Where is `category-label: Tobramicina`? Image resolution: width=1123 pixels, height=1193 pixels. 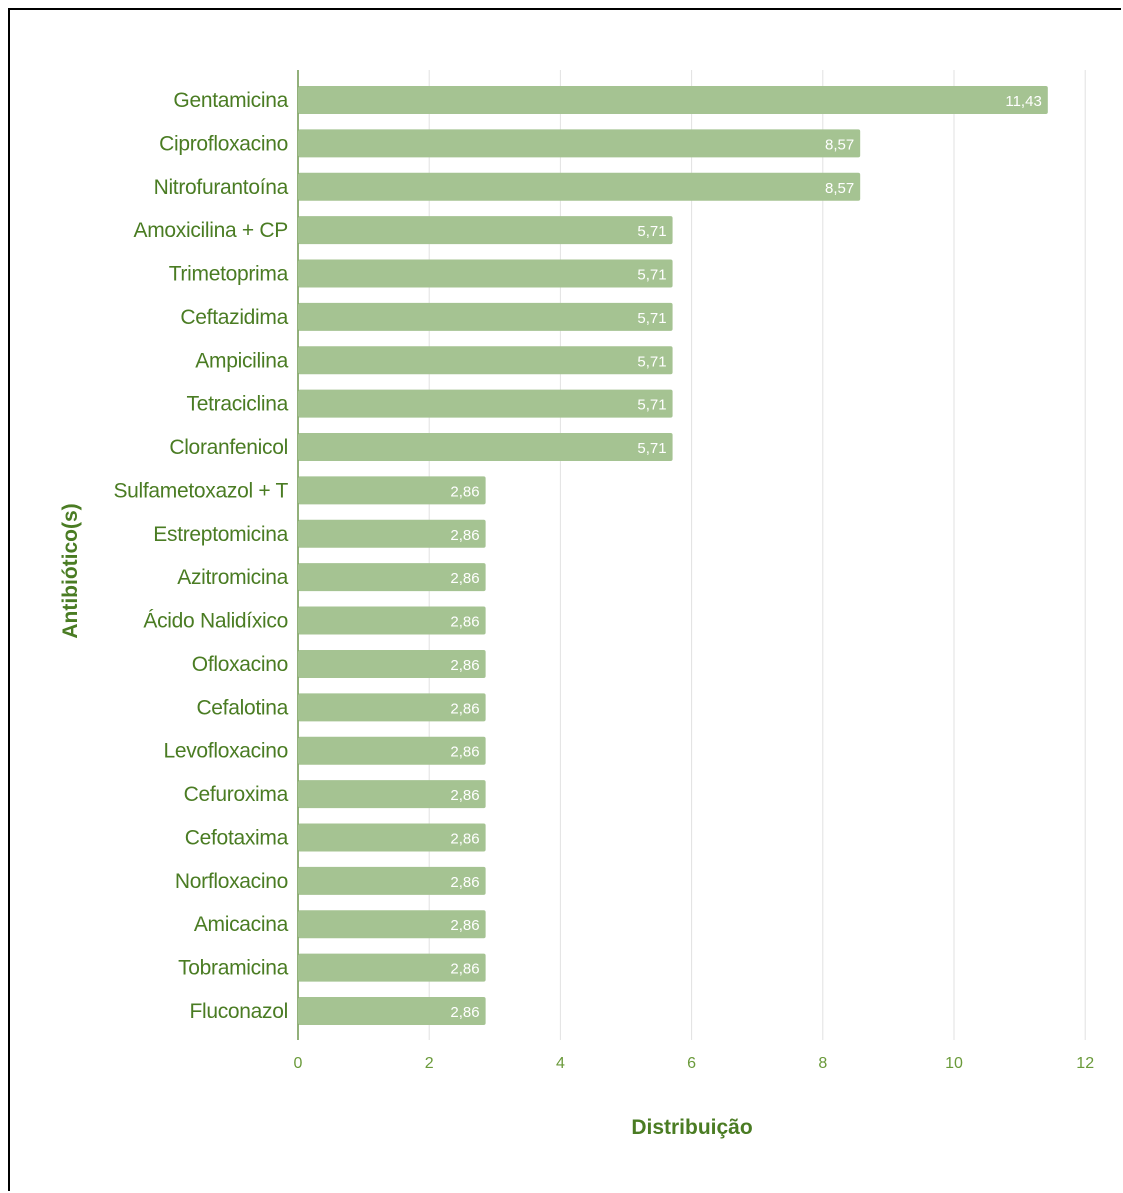
category-label: Tobramicina is located at coordinates (233, 968).